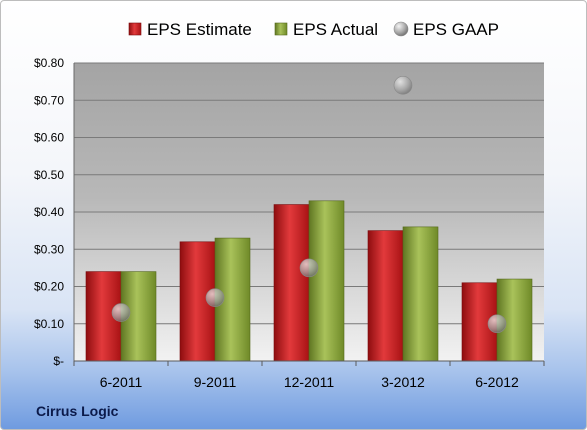 Image resolution: width=587 pixels, height=430 pixels. What do you see at coordinates (309, 382) in the screenshot?
I see `x-tick-label: 12-2011` at bounding box center [309, 382].